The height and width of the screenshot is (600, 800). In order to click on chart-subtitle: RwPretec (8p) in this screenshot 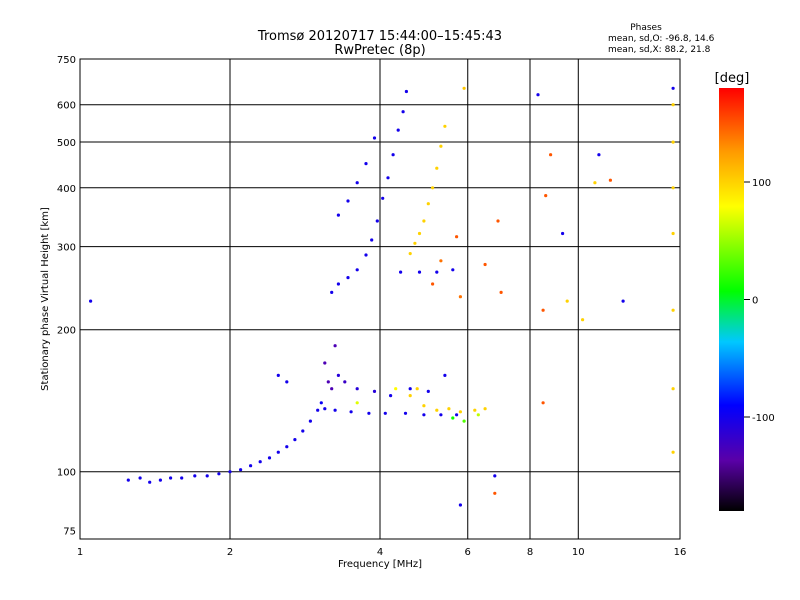, I will do `click(379, 50)`.